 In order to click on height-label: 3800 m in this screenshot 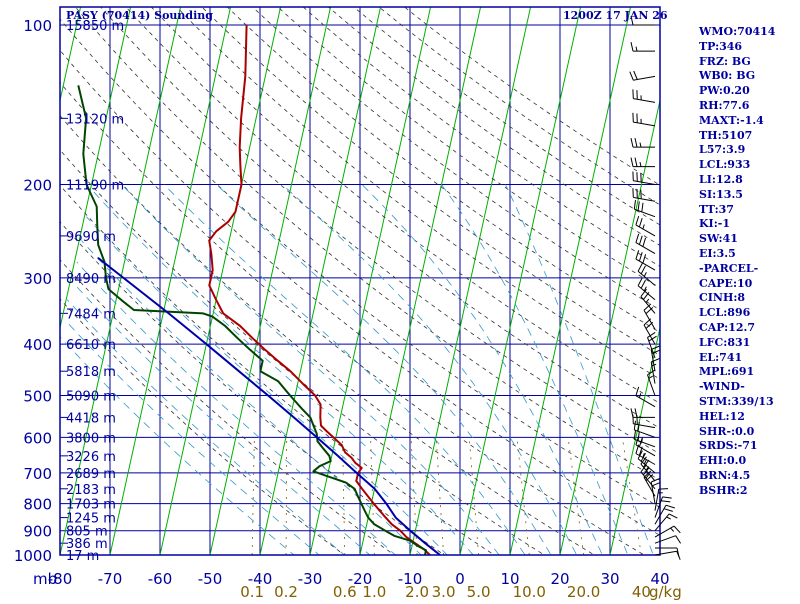, I will do `click(91, 438)`.